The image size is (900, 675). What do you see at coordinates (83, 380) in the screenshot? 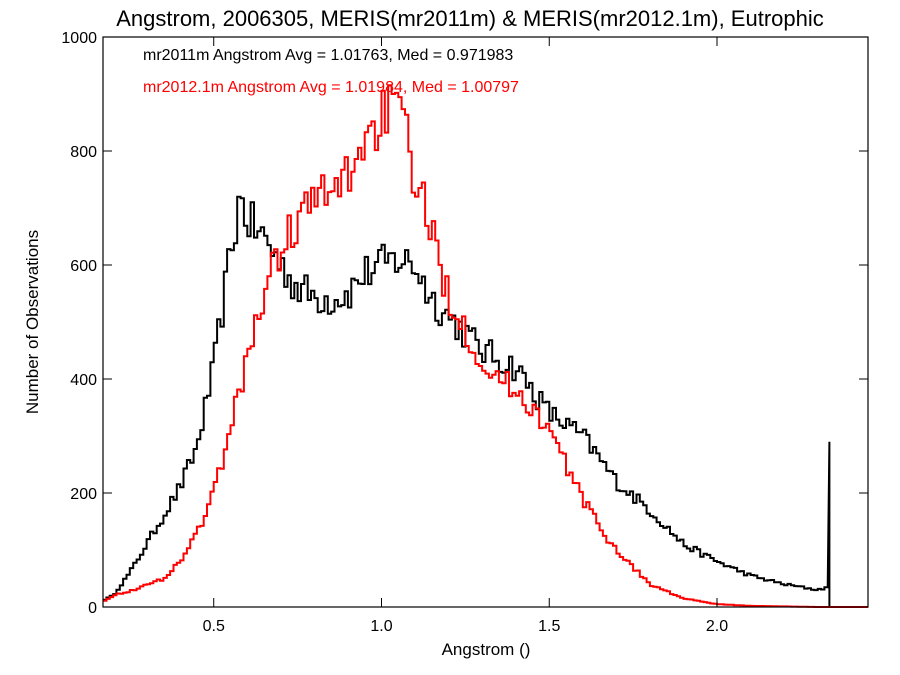
I see `y-tick-label: 400` at bounding box center [83, 380].